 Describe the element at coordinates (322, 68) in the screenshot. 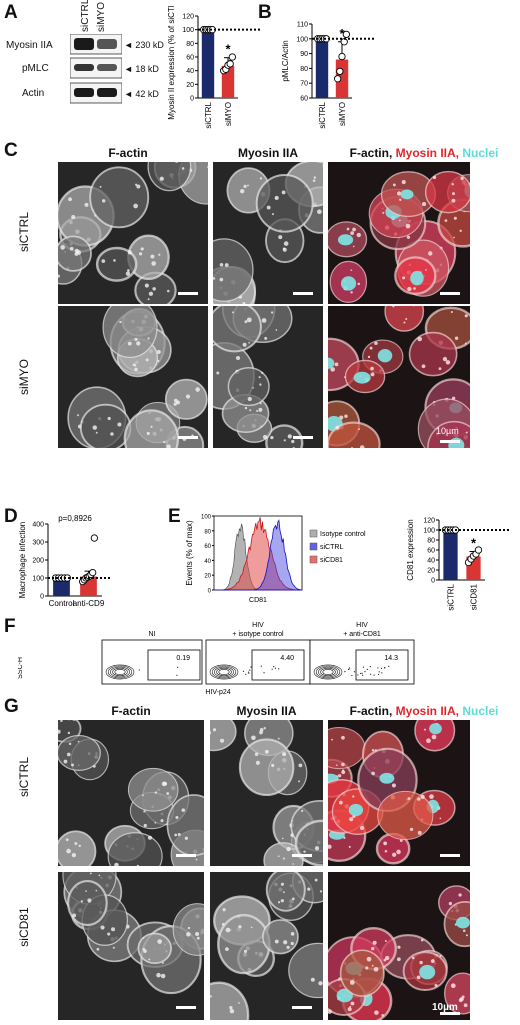

I see `bar` at that location.